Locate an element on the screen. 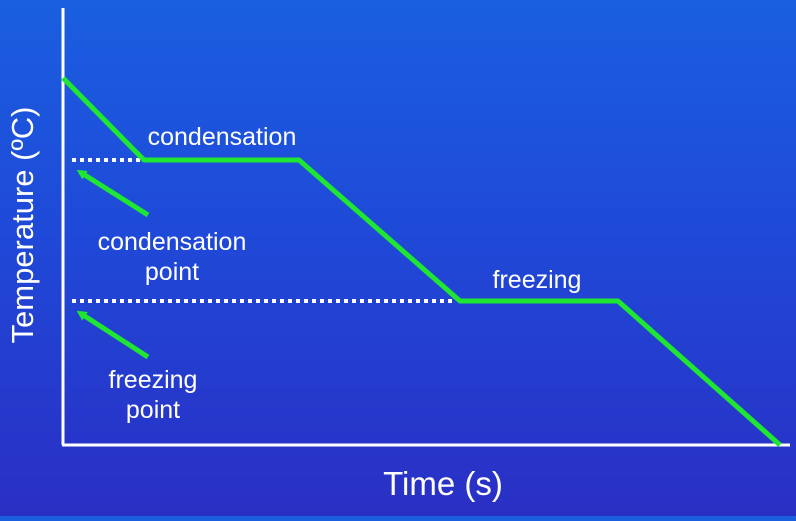 The height and width of the screenshot is (521, 796). condensation-plateau-label: condensation is located at coordinates (222, 137).